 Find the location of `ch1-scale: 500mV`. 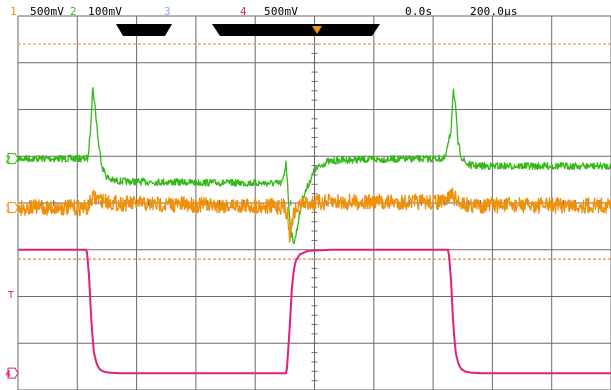

ch1-scale: 500mV is located at coordinates (47, 11).